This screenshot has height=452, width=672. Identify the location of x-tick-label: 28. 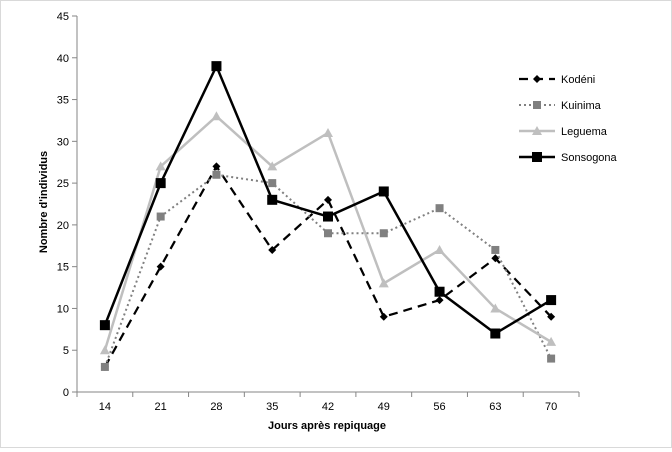
(216, 407).